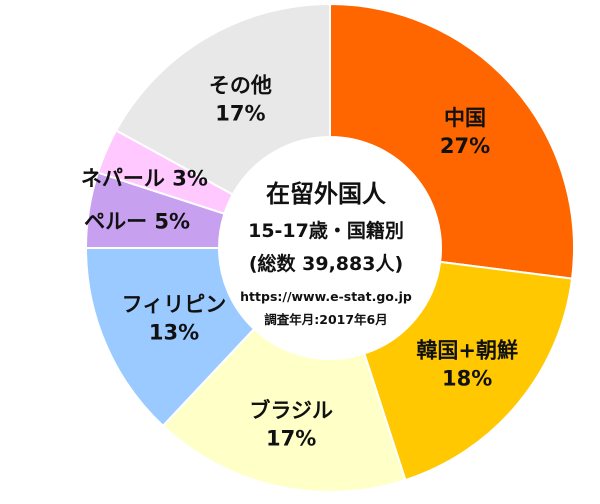 The height and width of the screenshot is (504, 600). Describe the element at coordinates (240, 86) in the screenshot. I see `slice-category-6: その他` at that location.